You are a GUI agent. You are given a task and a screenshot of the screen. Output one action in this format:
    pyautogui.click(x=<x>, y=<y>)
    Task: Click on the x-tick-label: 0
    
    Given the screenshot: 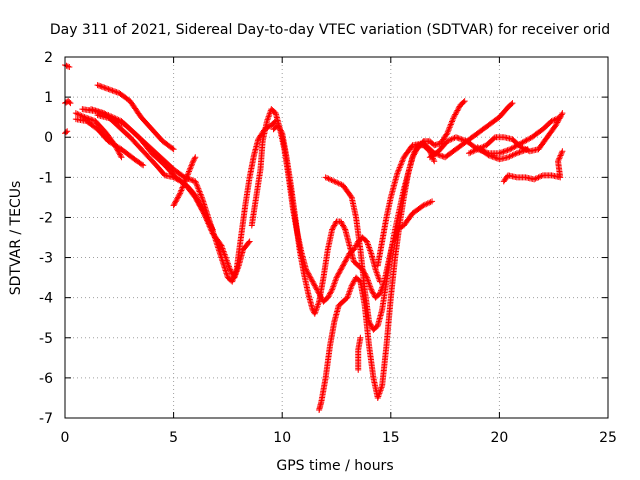 What is the action you would take?
    pyautogui.click(x=65, y=438)
    